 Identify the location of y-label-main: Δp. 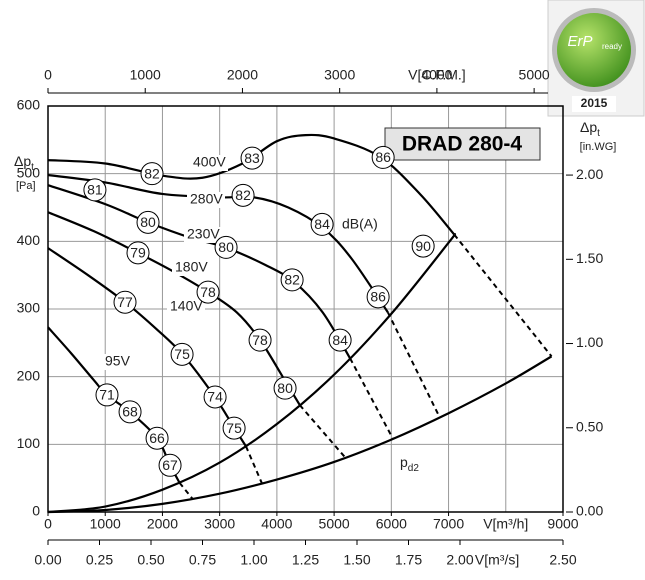
(22, 161).